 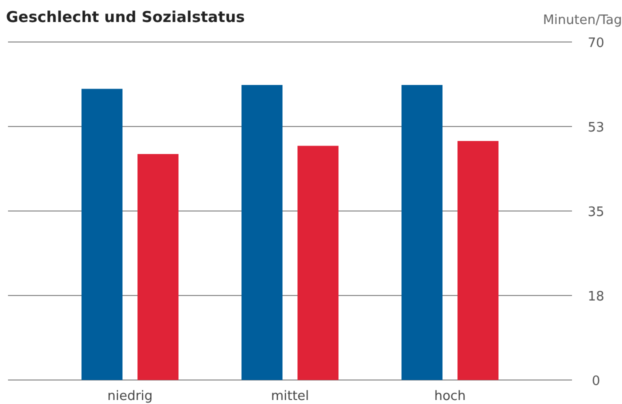 What do you see at coordinates (582, 20) in the screenshot?
I see `y-axis-title: Minuten/Tag` at bounding box center [582, 20].